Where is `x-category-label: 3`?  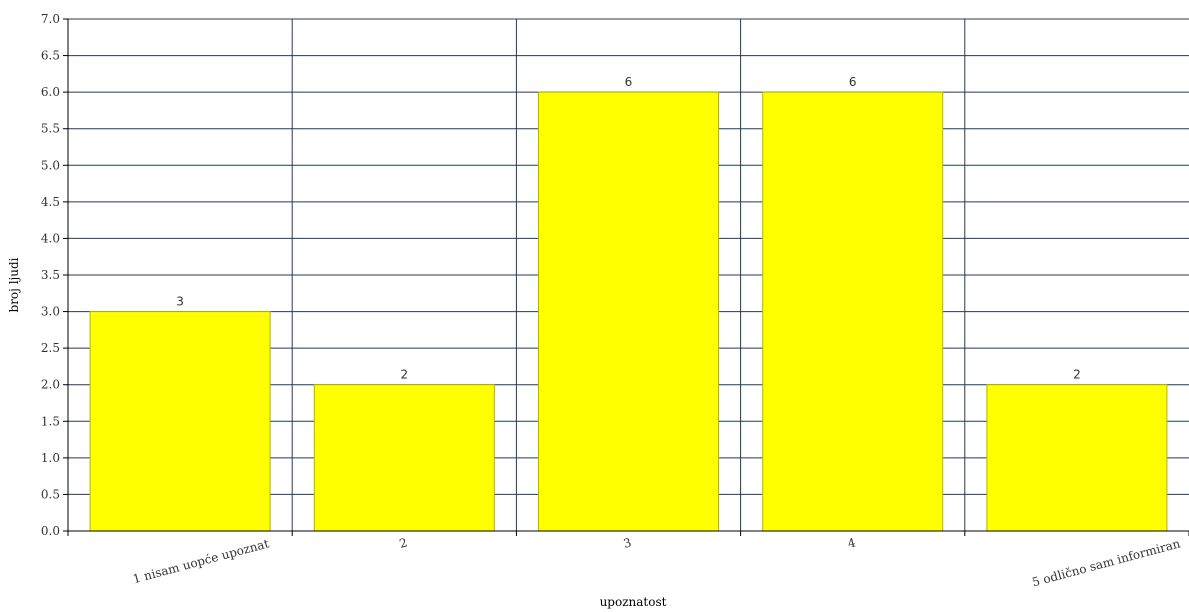 x-category-label: 3 is located at coordinates (627, 543).